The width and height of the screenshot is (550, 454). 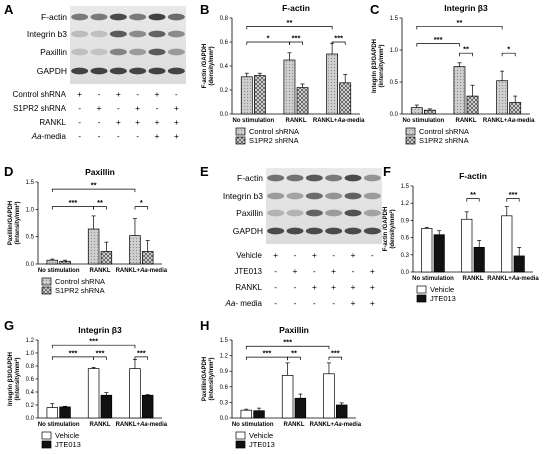 I want to click on chart-title: Integrin β3, so click(x=466, y=8).